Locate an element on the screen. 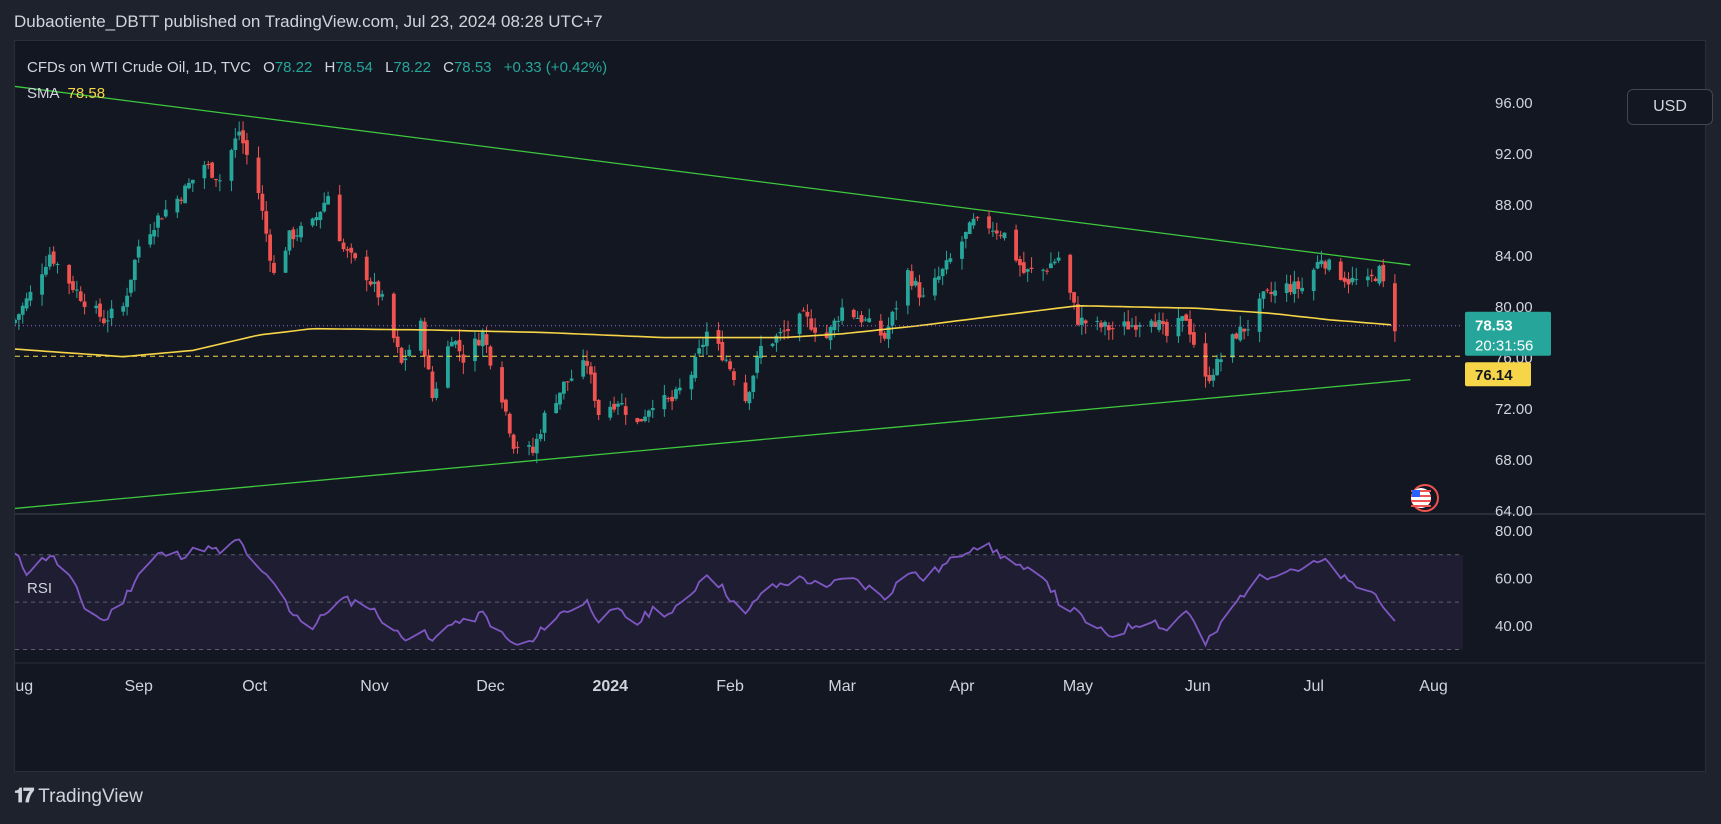  price-tick-label: 88.00 is located at coordinates (1514, 205).